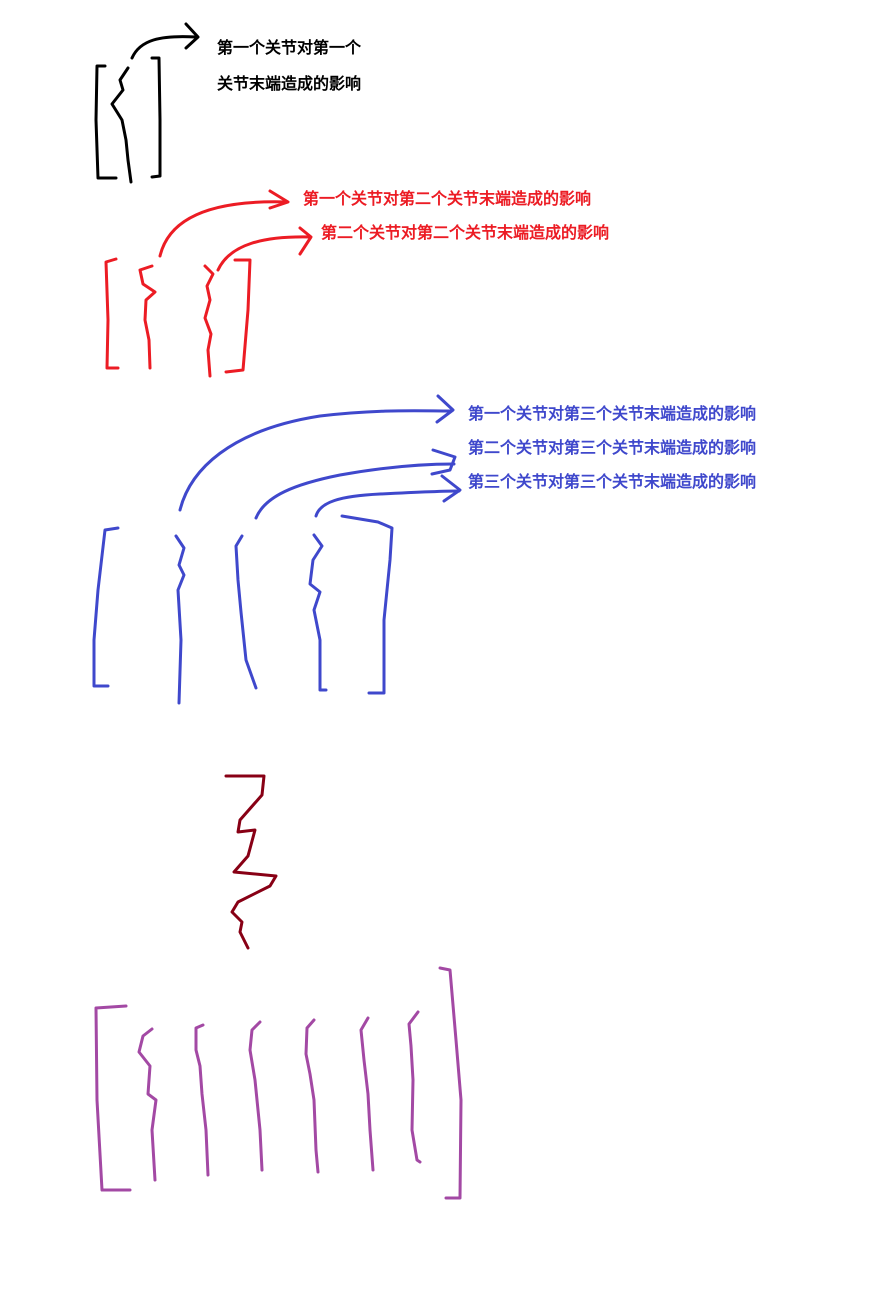 The image size is (894, 1290). I want to click on matrix-3-group, so click(277, 549).